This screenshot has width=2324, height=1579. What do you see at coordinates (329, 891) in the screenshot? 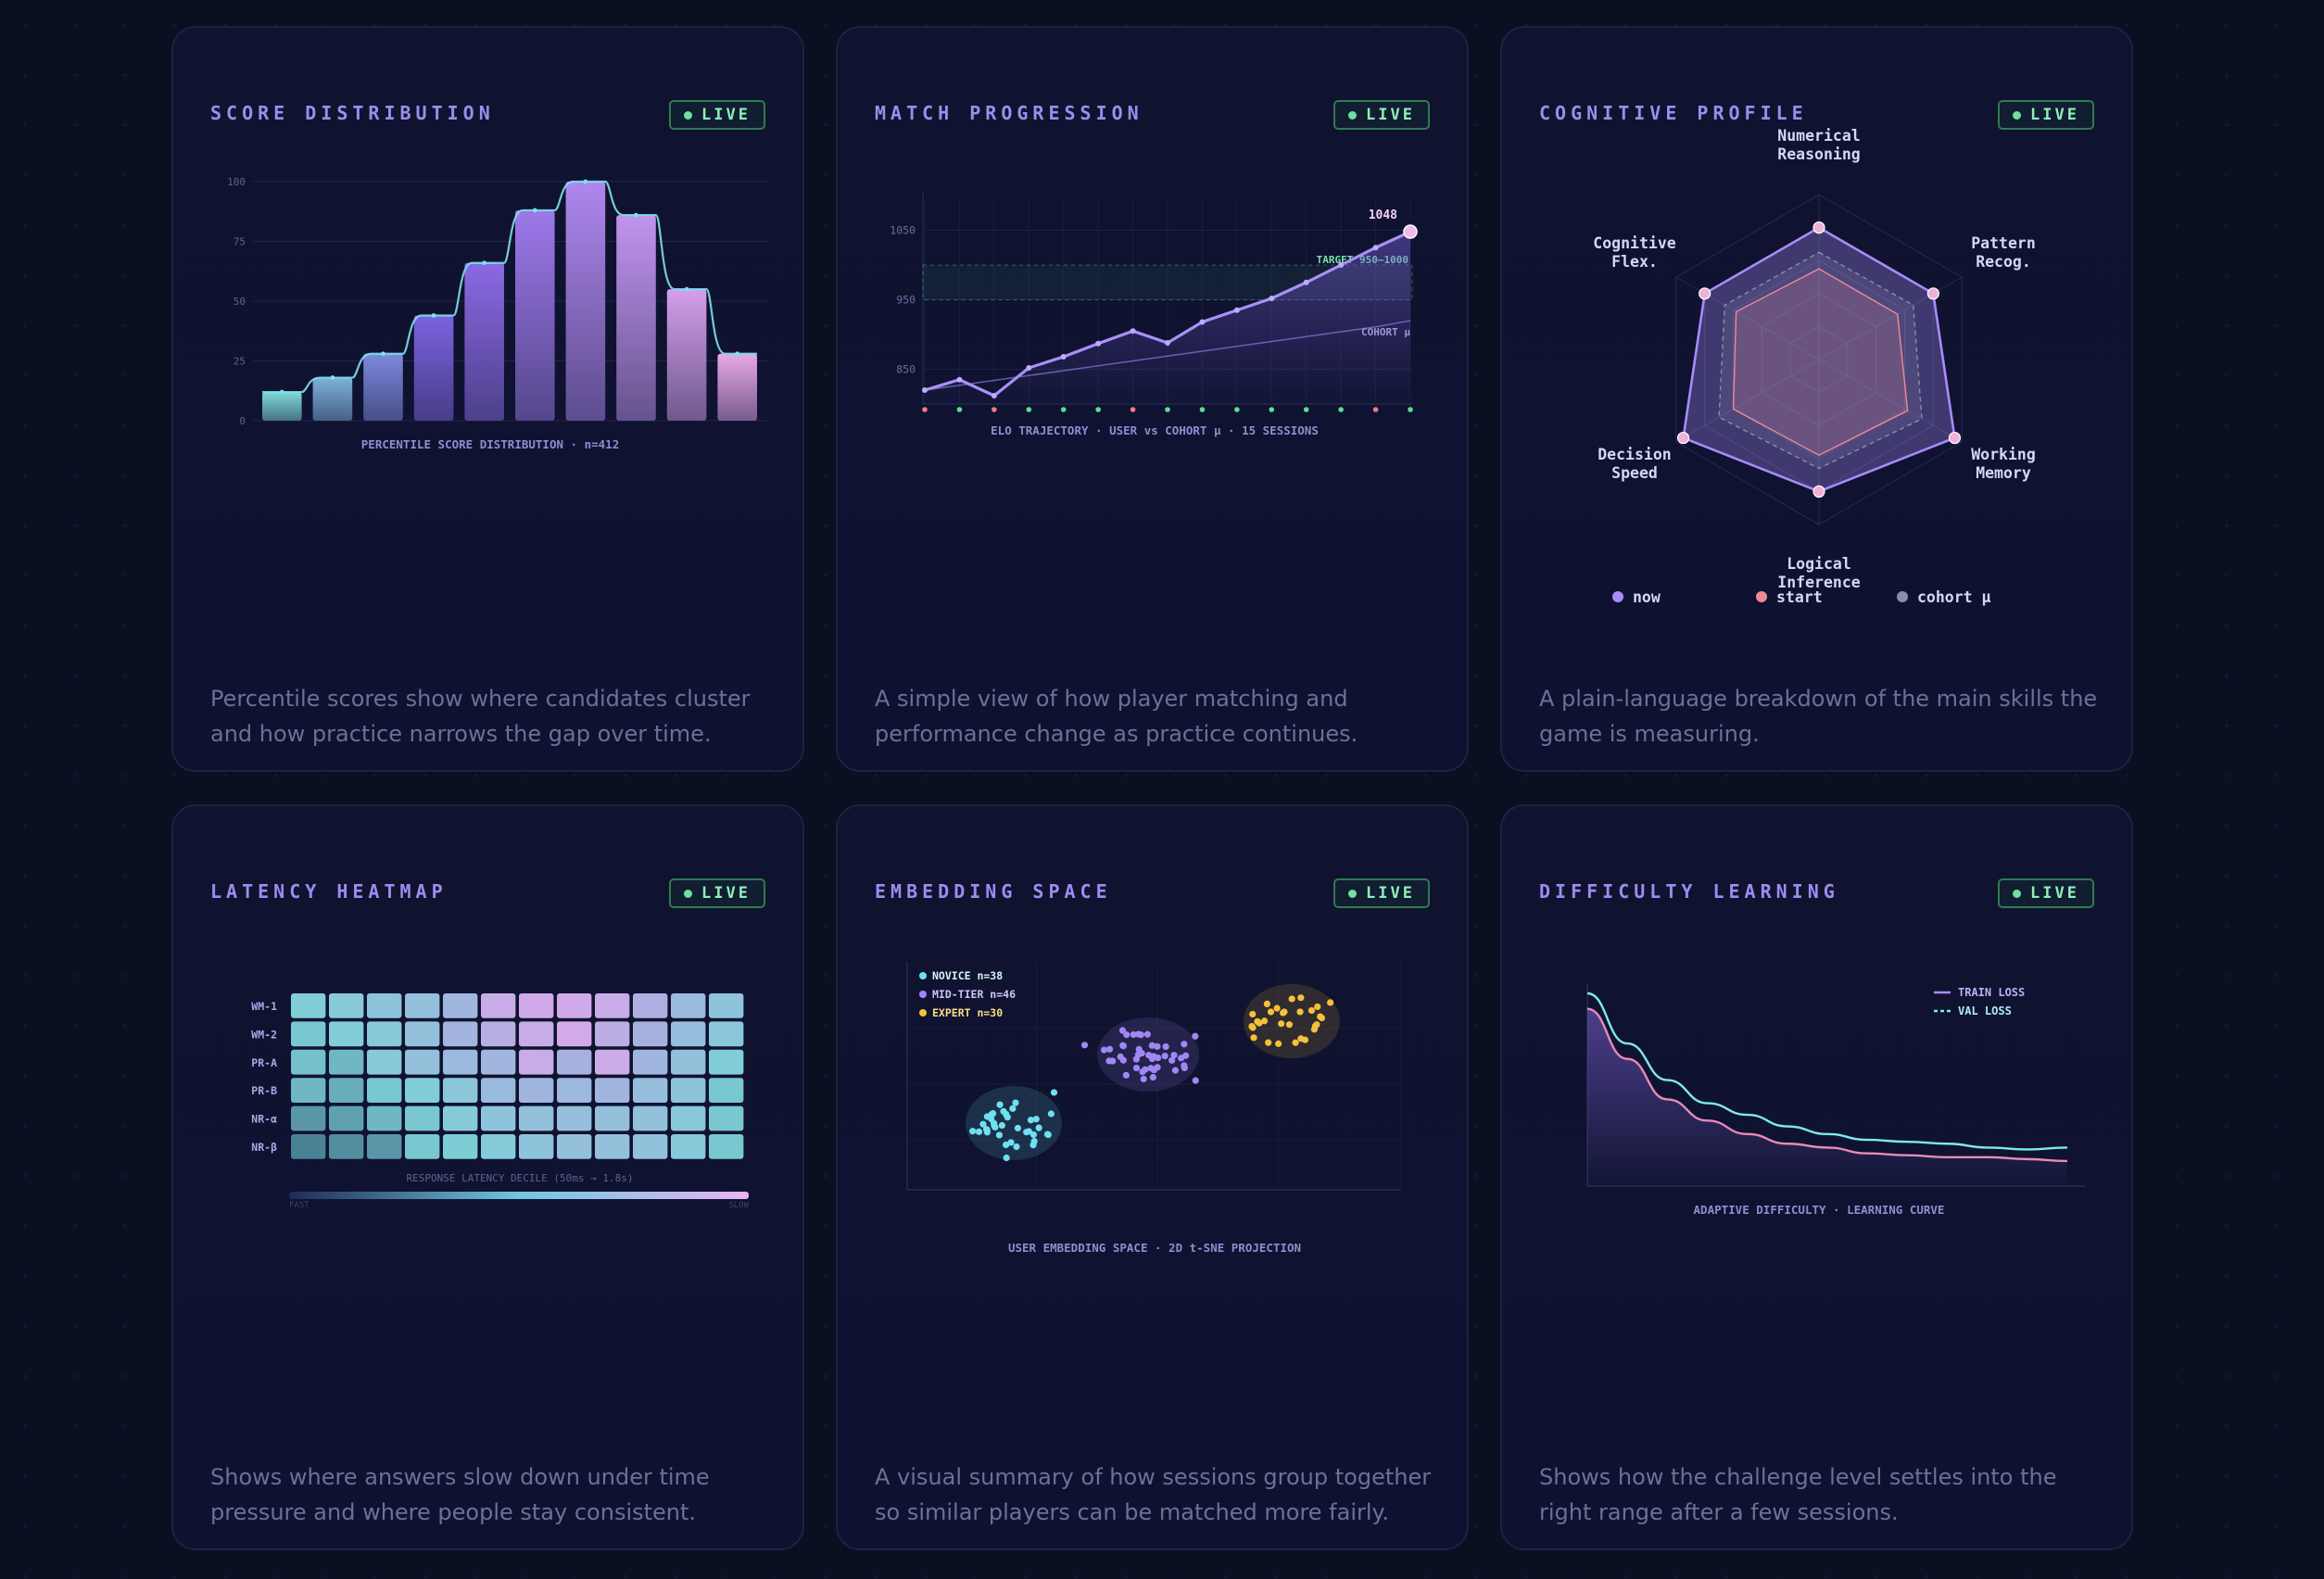
I see `card-title: LATENCY HEATMAP` at bounding box center [329, 891].